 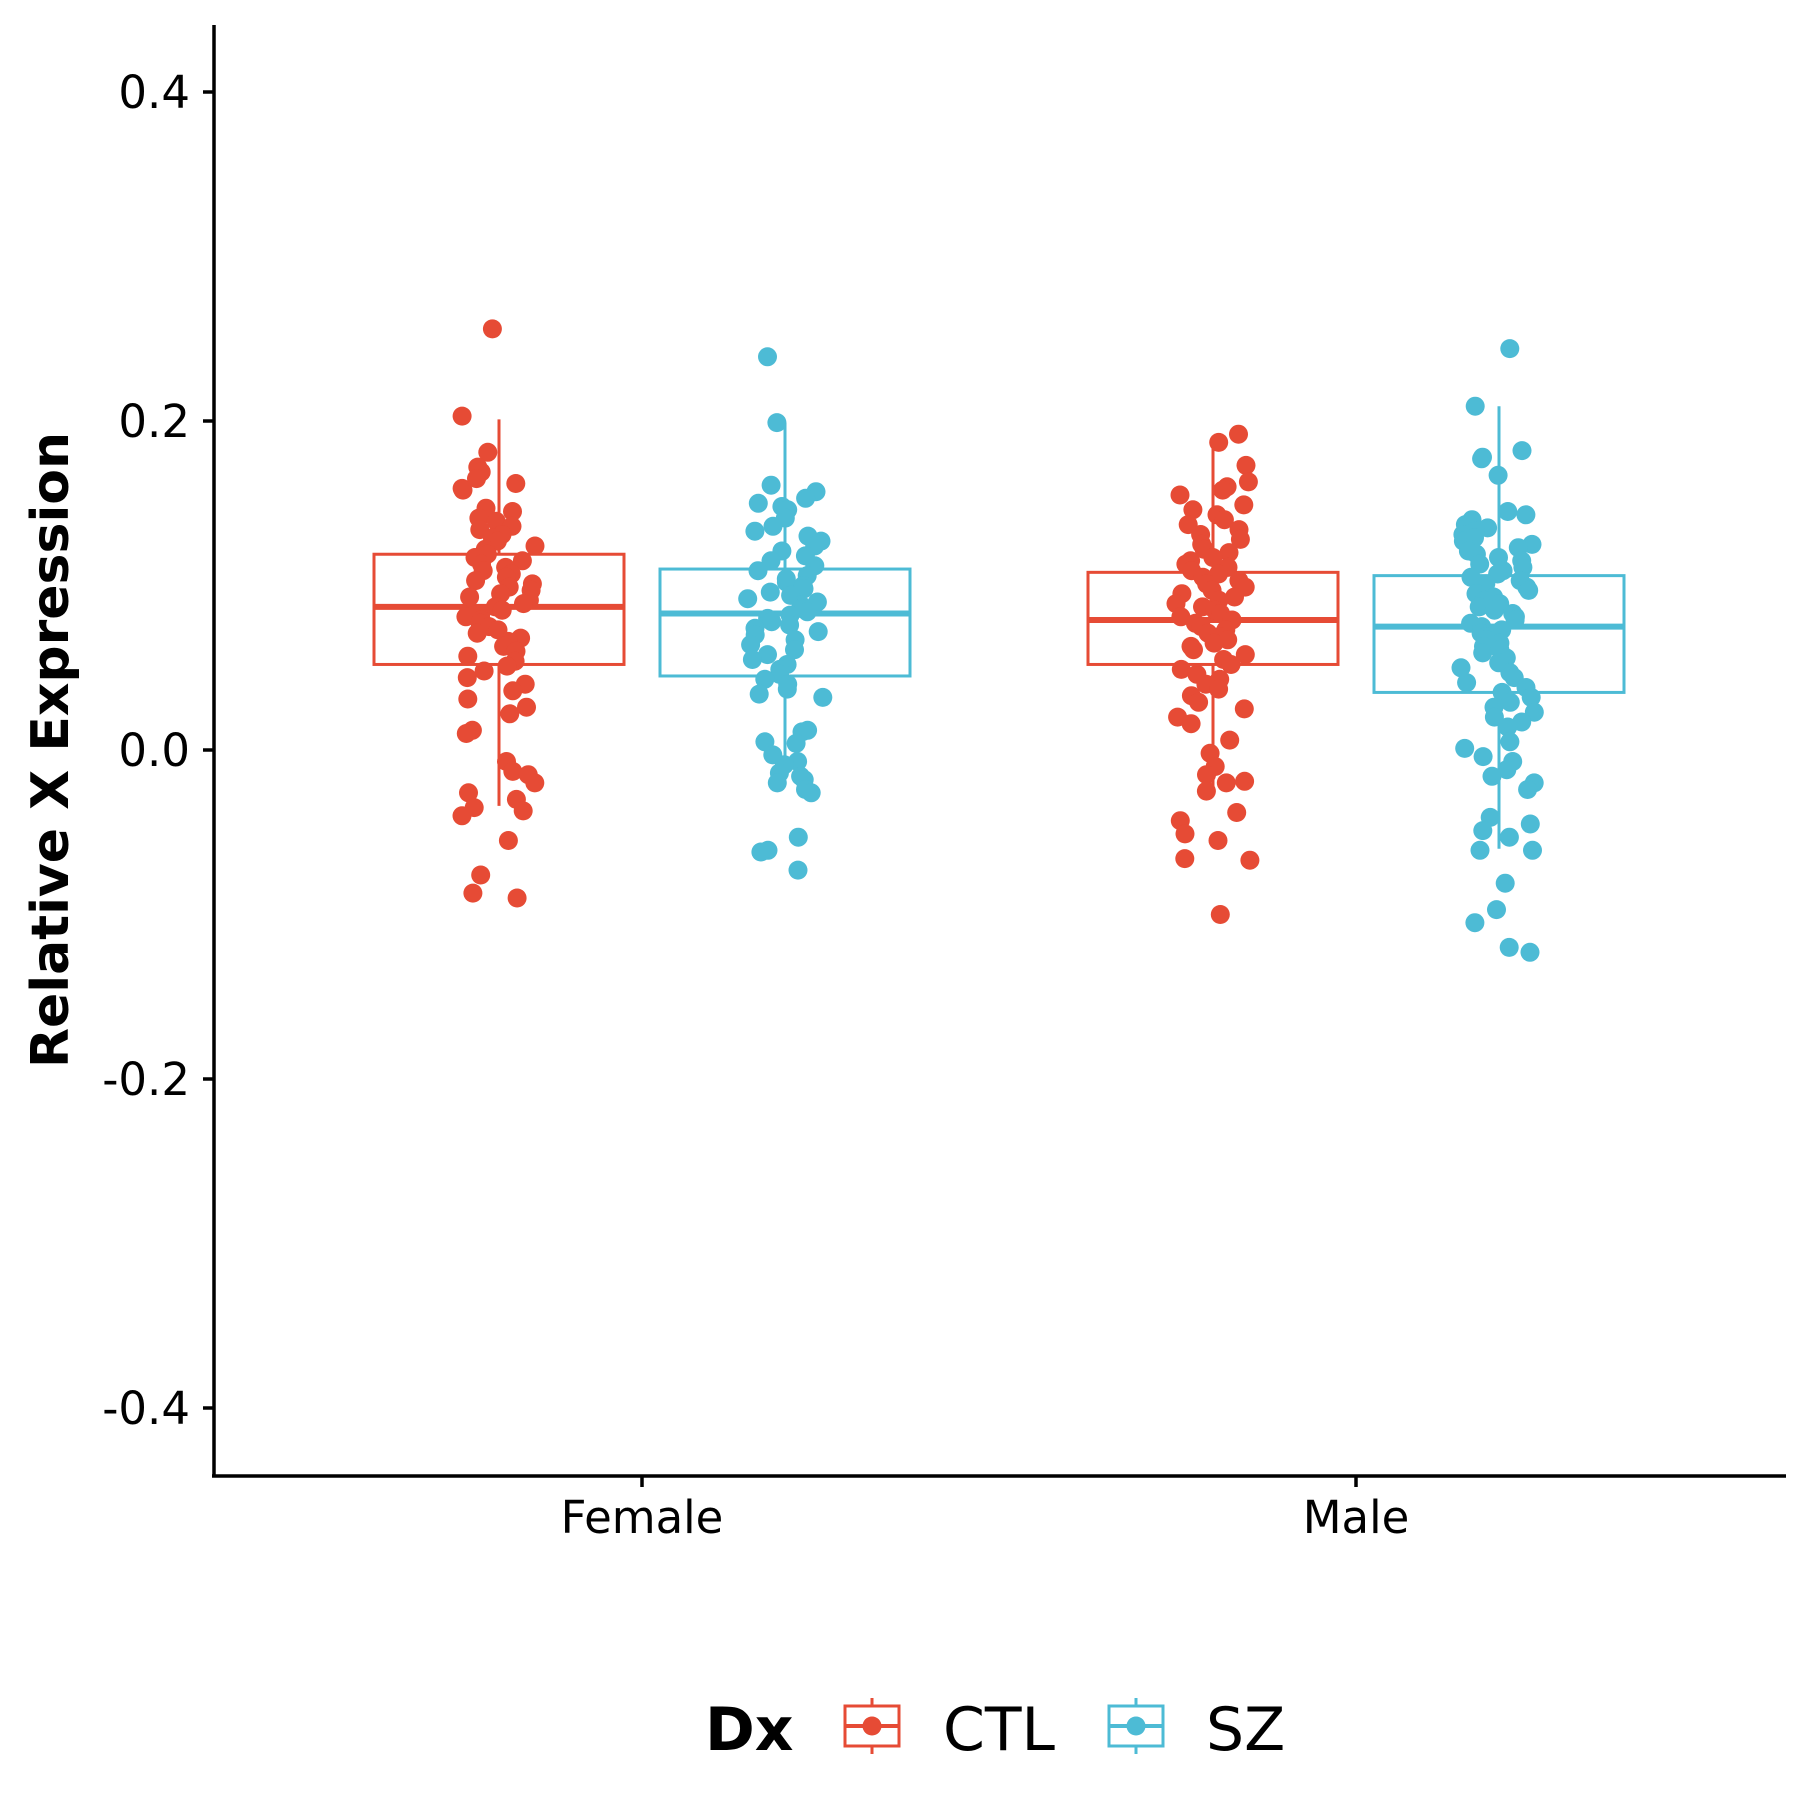 What do you see at coordinates (1213, 674) in the screenshot?
I see `points-ctl-male` at bounding box center [1213, 674].